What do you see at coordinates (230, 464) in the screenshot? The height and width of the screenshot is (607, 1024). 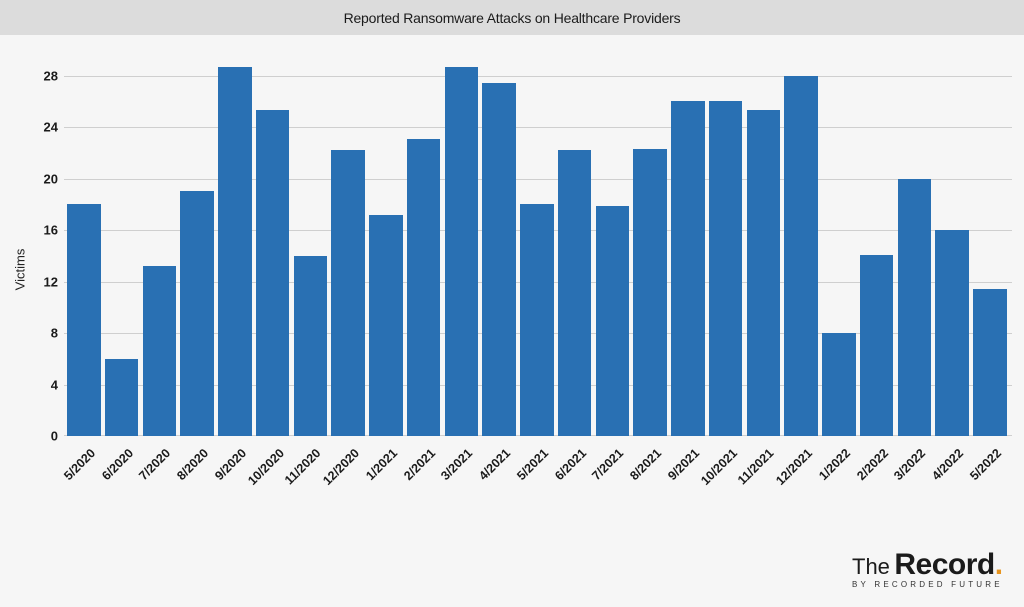 I see `x-tick-label: 9/2020` at bounding box center [230, 464].